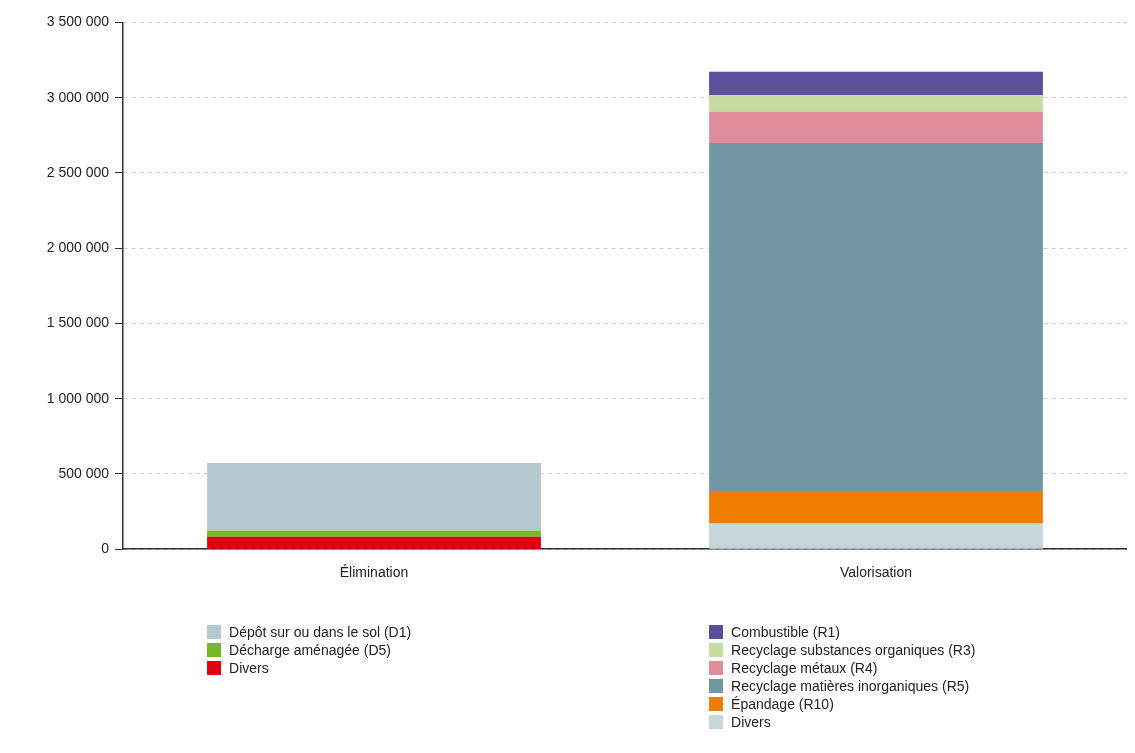 The height and width of the screenshot is (753, 1135). I want to click on legend-label: Dépôt sur ou dans le sol (D1), so click(320, 632).